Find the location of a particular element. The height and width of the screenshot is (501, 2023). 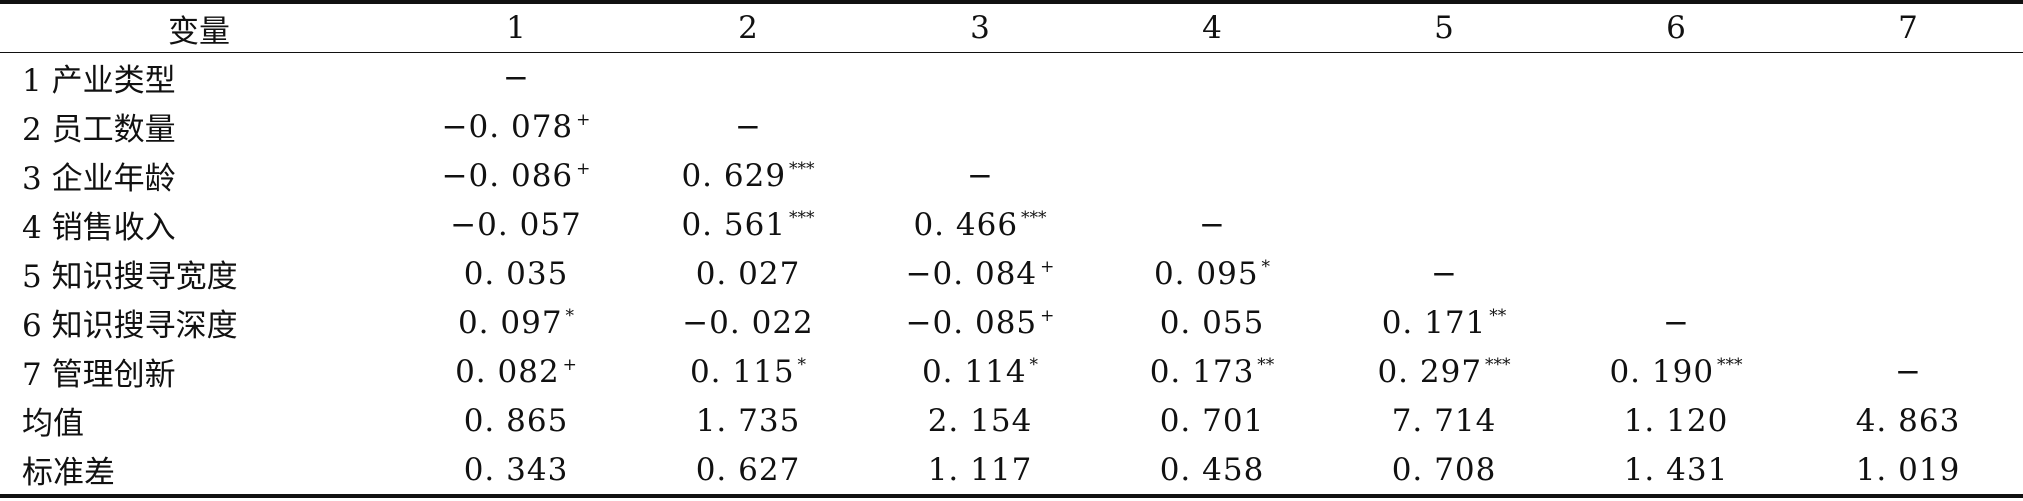

table-cell: 0. 115 * is located at coordinates (748, 371).